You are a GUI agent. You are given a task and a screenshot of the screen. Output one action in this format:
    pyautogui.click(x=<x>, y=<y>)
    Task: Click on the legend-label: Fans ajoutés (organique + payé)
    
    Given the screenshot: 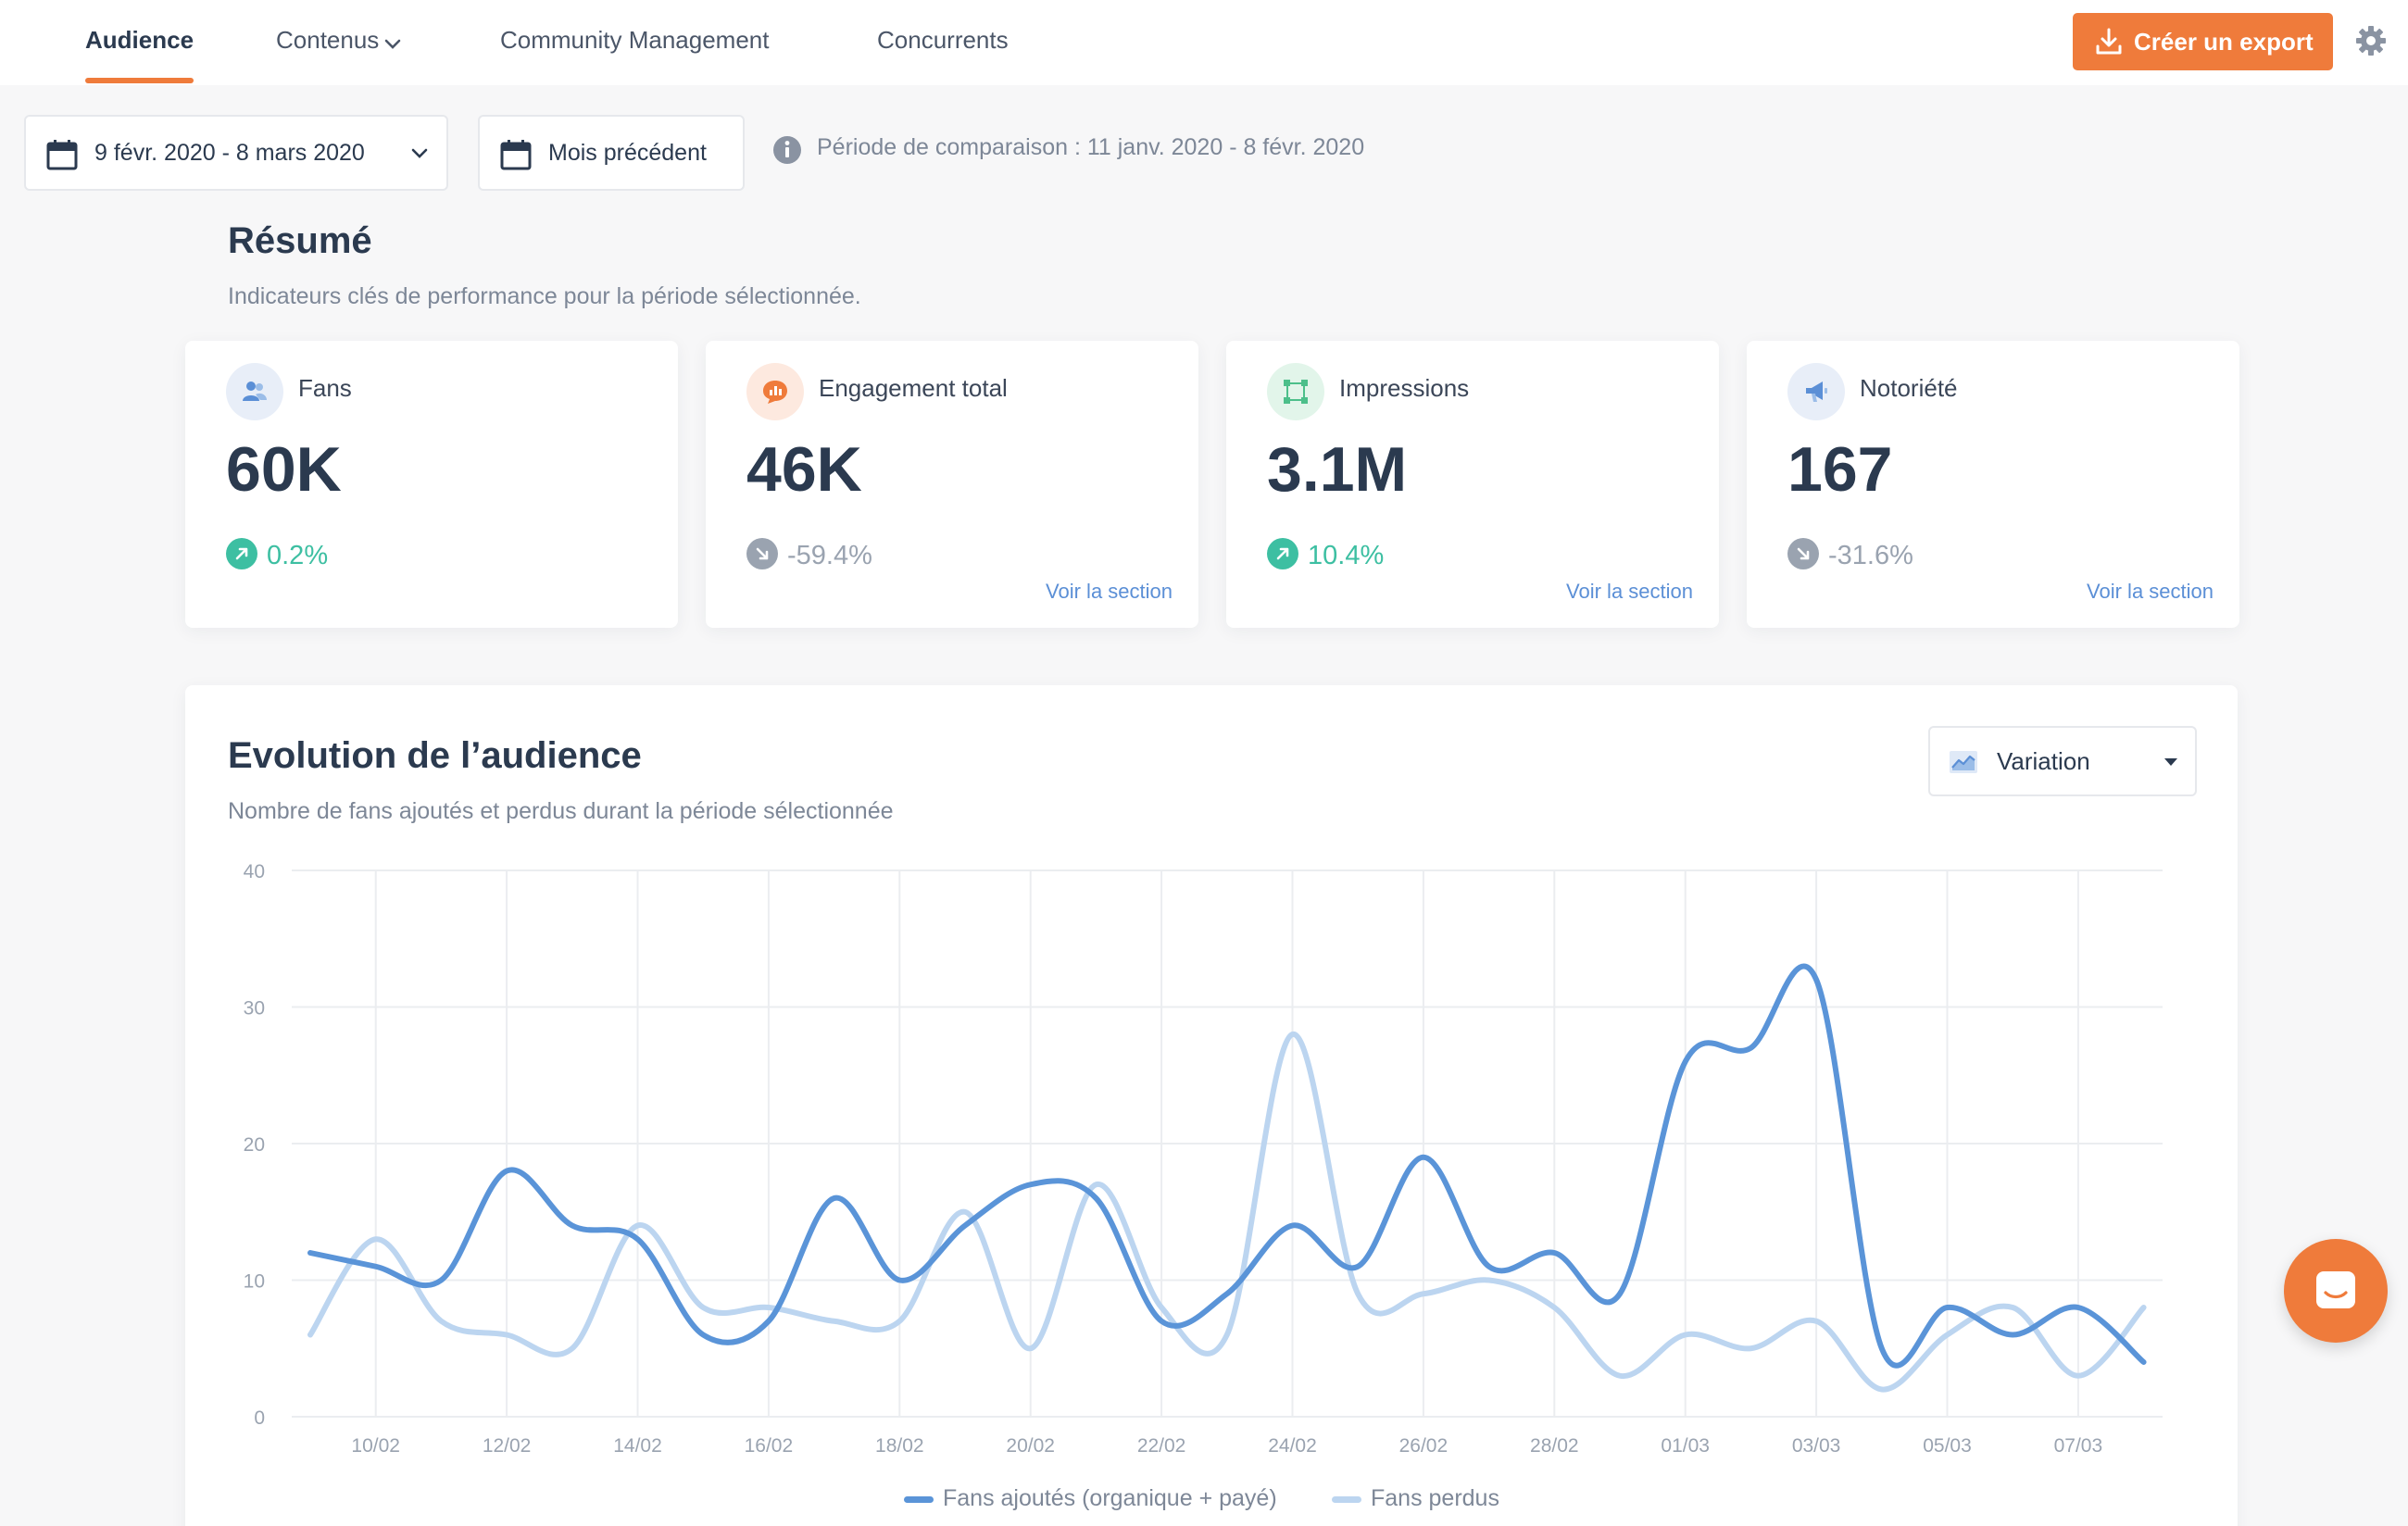 What is the action you would take?
    pyautogui.click(x=1110, y=1498)
    